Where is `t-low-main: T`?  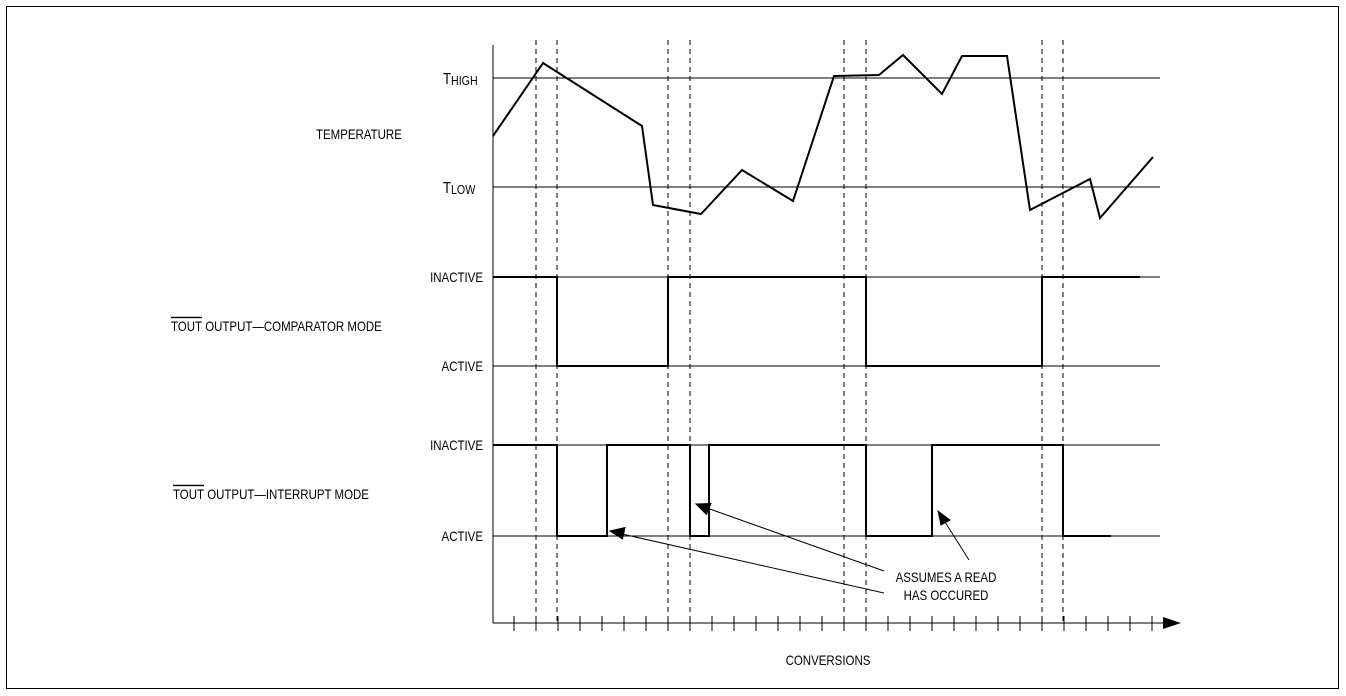 t-low-main: T is located at coordinates (447, 188).